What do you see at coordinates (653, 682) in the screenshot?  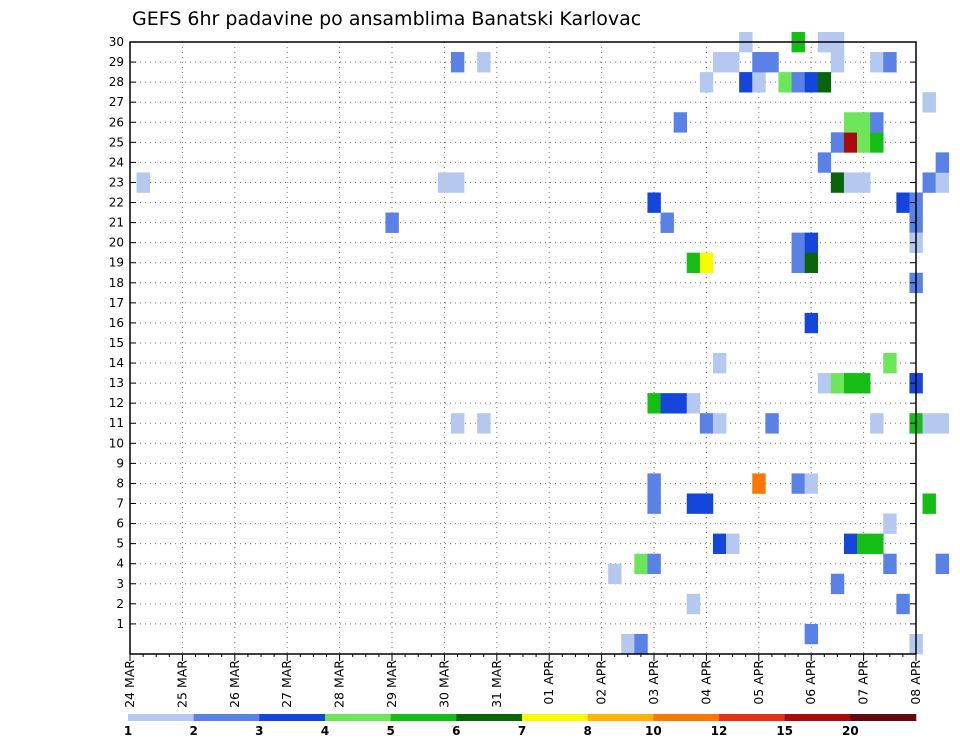 I see `x-tick-label: 03 APR` at bounding box center [653, 682].